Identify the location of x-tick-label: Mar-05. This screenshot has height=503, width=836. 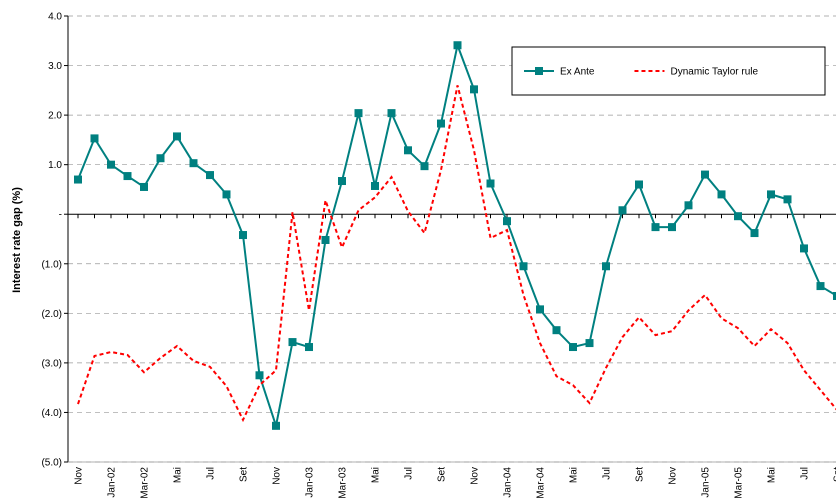
(739, 483).